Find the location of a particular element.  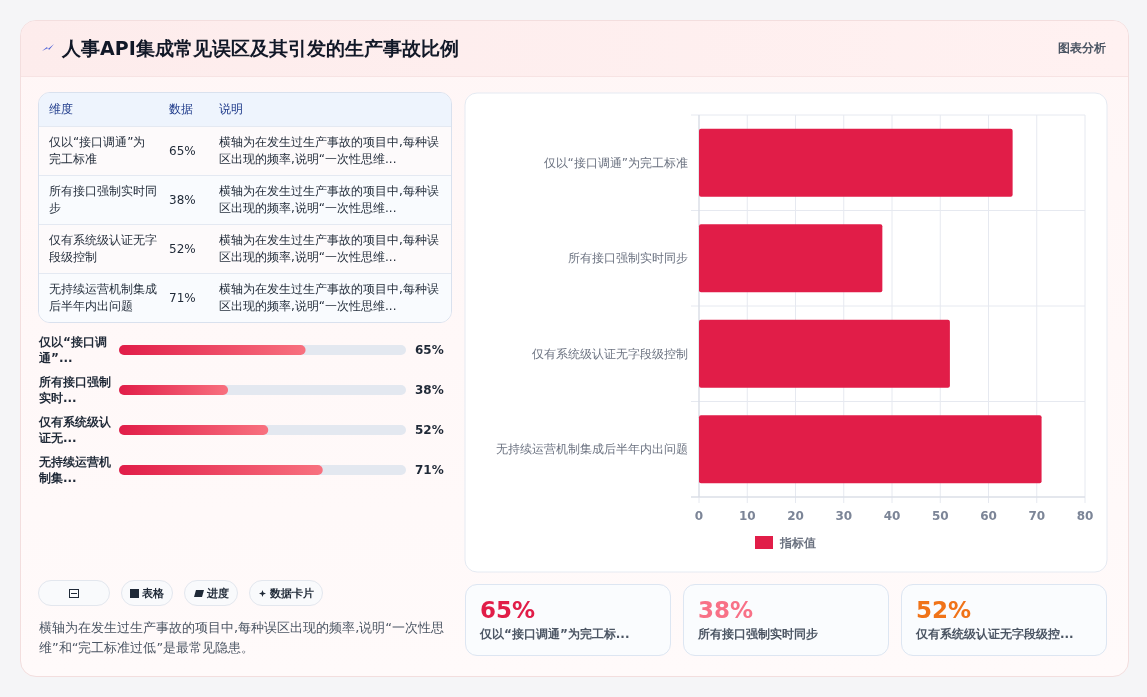

x-tick-label: 70 is located at coordinates (1037, 516).